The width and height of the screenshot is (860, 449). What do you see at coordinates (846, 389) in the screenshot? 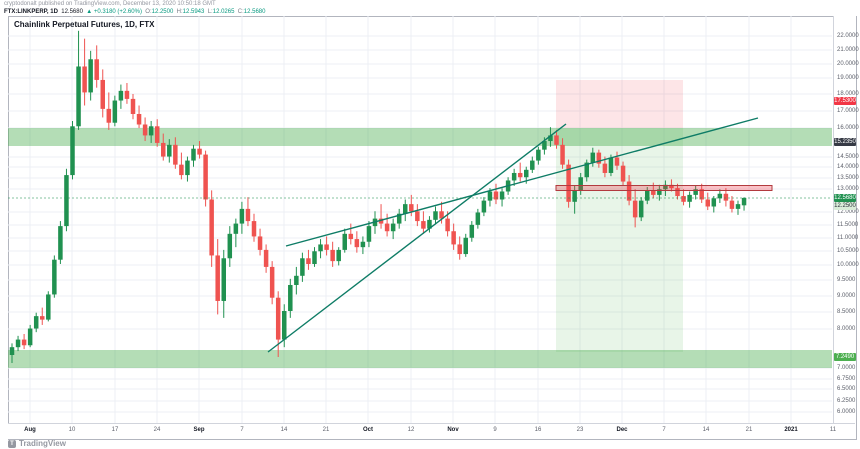
I see `price-tick-label: 6.5000` at bounding box center [846, 389].